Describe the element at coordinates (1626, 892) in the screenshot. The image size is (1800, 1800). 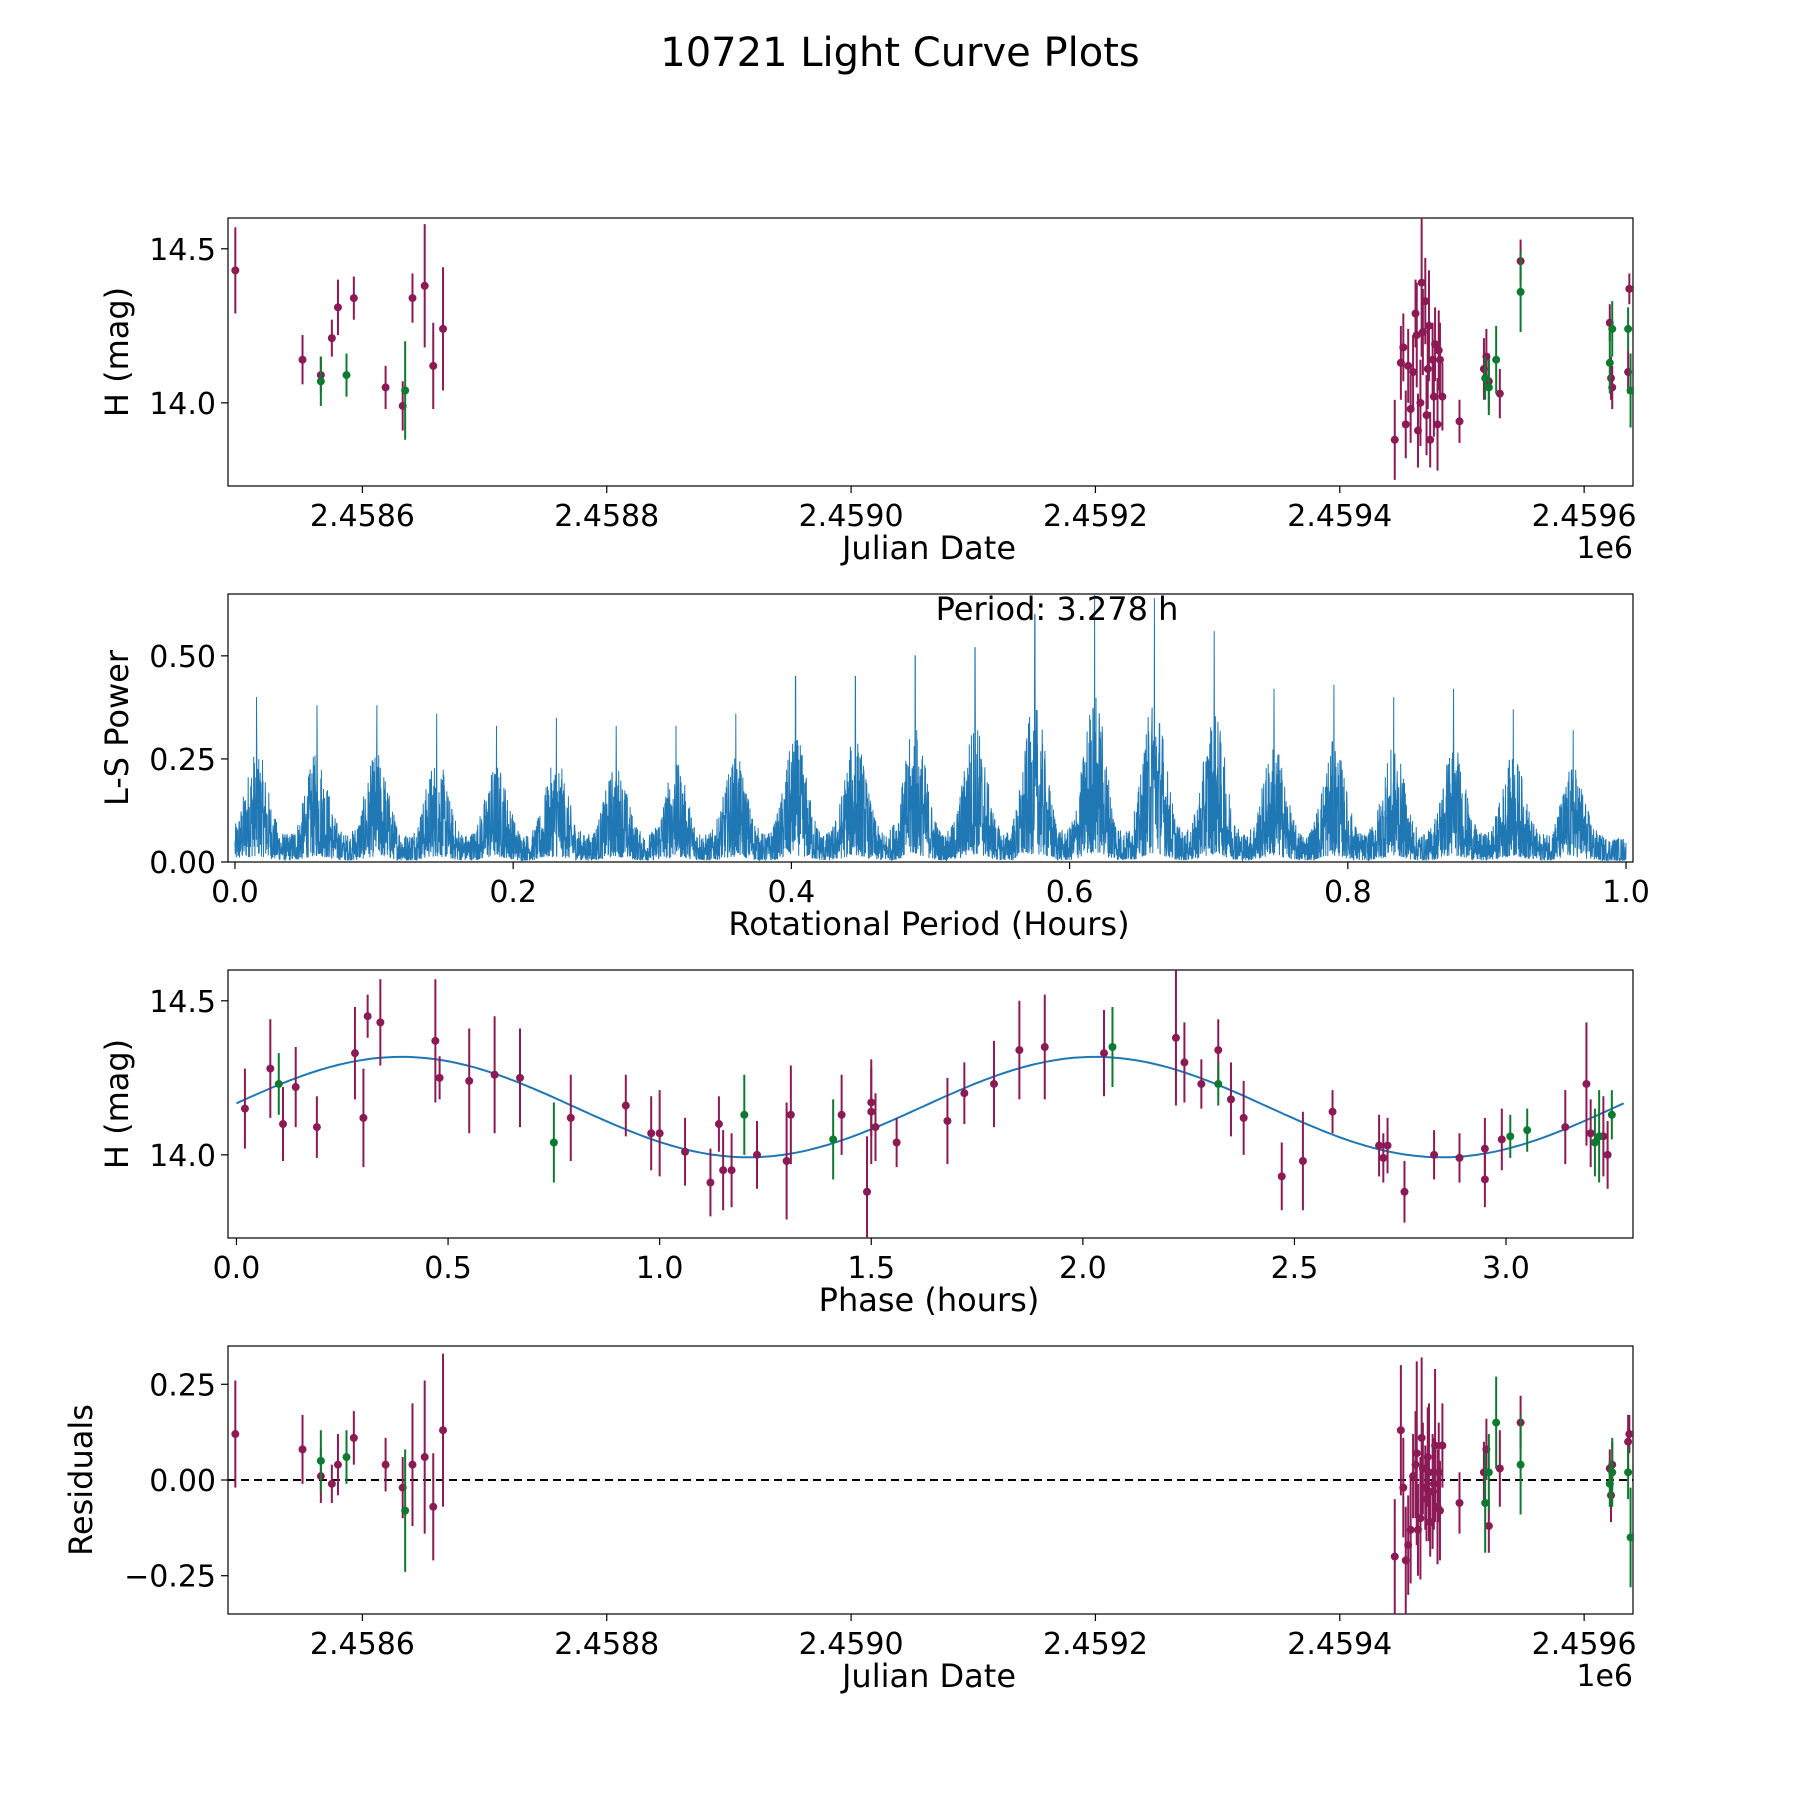
I see `periodogram-x-tick-label: 1.0` at that location.